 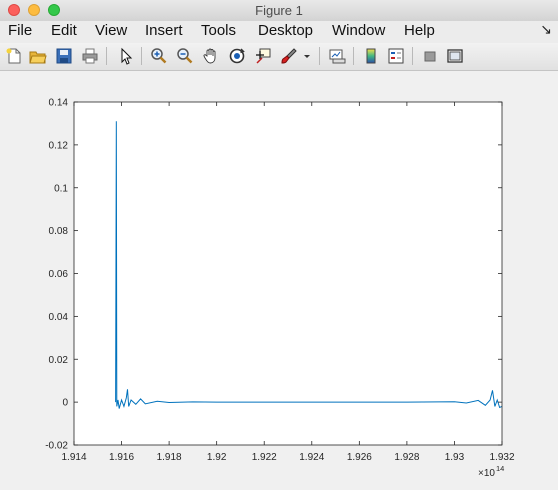 I want to click on menu-desktop: Desktop, so click(x=286, y=30).